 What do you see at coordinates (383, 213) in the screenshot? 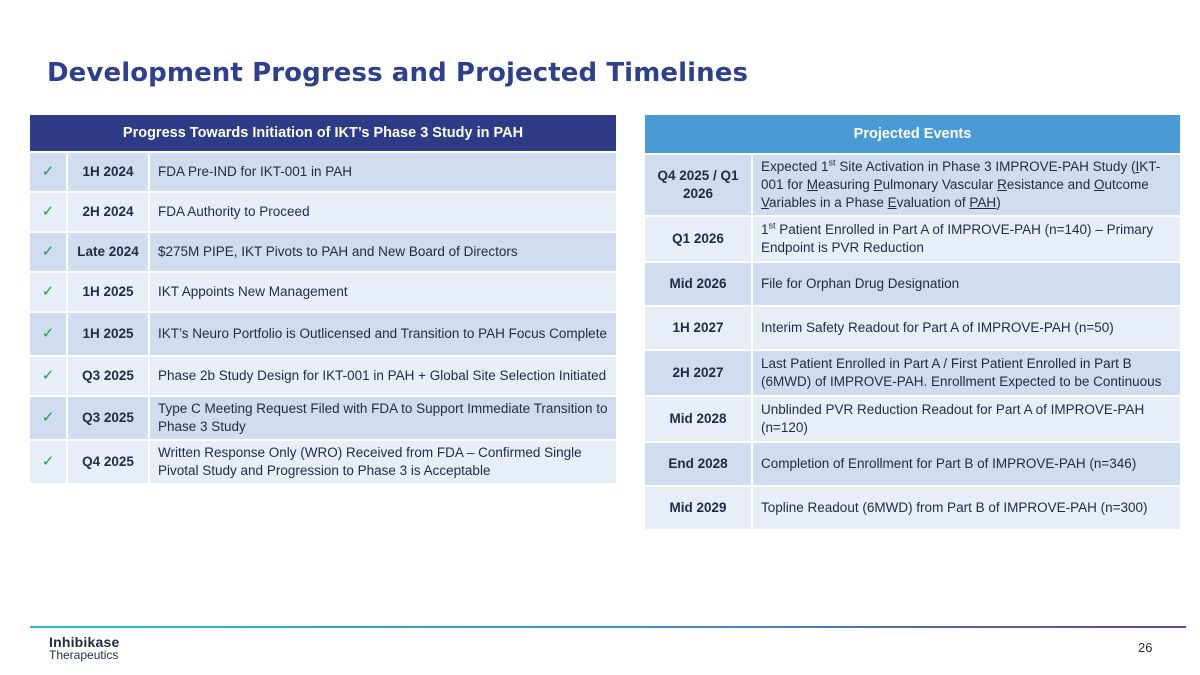
I see `milestone-text: FDA Authority to Proceed` at bounding box center [383, 213].